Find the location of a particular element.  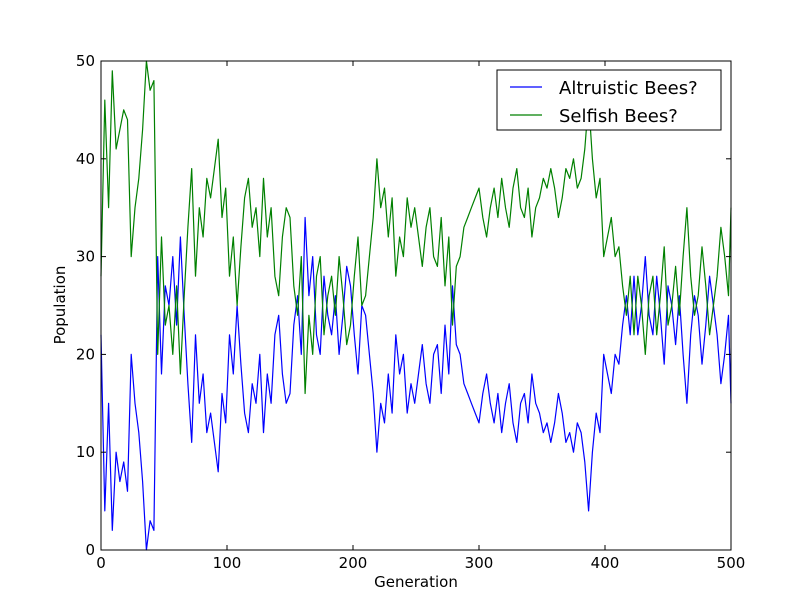

legend: Altruistic Bees? Selfish Bees? is located at coordinates (609, 100).